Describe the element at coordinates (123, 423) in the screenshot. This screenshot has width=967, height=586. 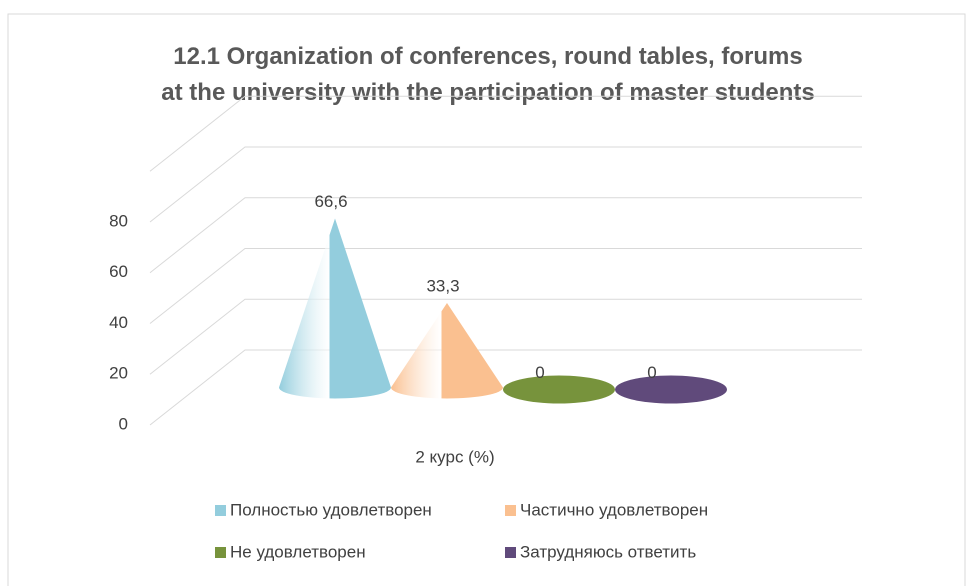
I see `y-tick-label: 0` at that location.